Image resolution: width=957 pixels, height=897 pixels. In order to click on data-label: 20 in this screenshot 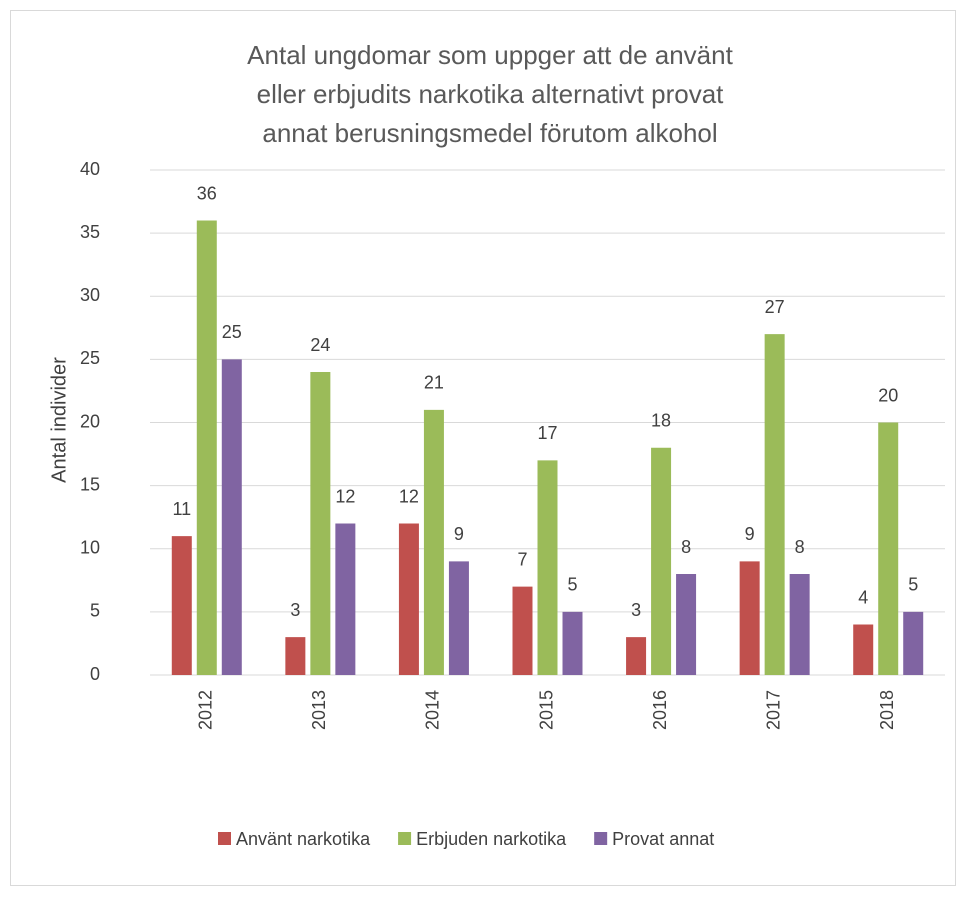, I will do `click(888, 395)`.